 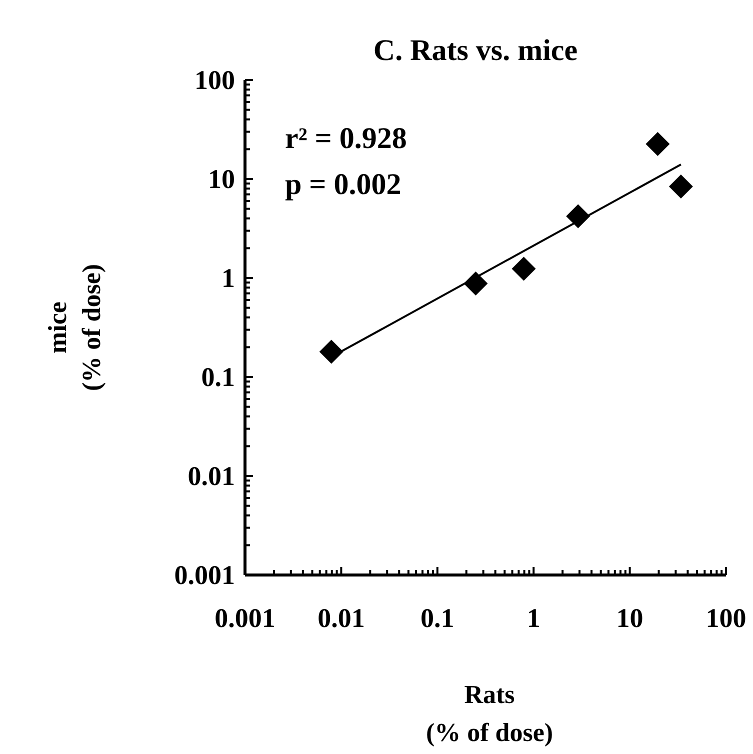 I want to click on y-axis-title: mice (% of dose), so click(x=74, y=328).